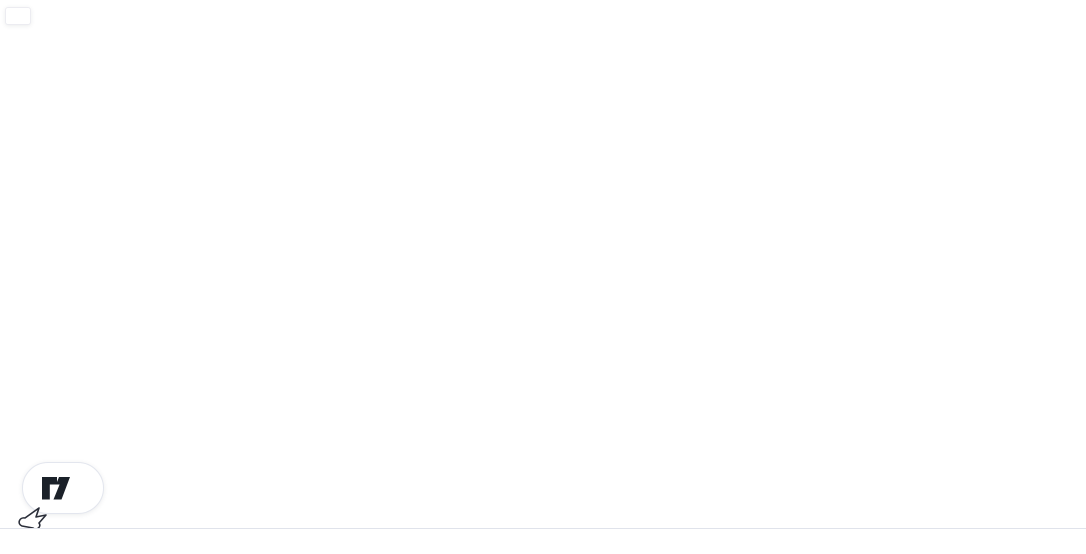  Describe the element at coordinates (543, 541) in the screenshot. I see `time-axis` at that location.